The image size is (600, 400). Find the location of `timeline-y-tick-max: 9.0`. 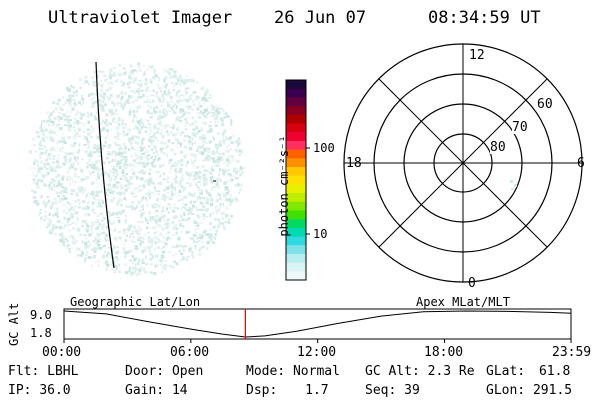

timeline-y-tick-max: 9.0 is located at coordinates (41, 315).